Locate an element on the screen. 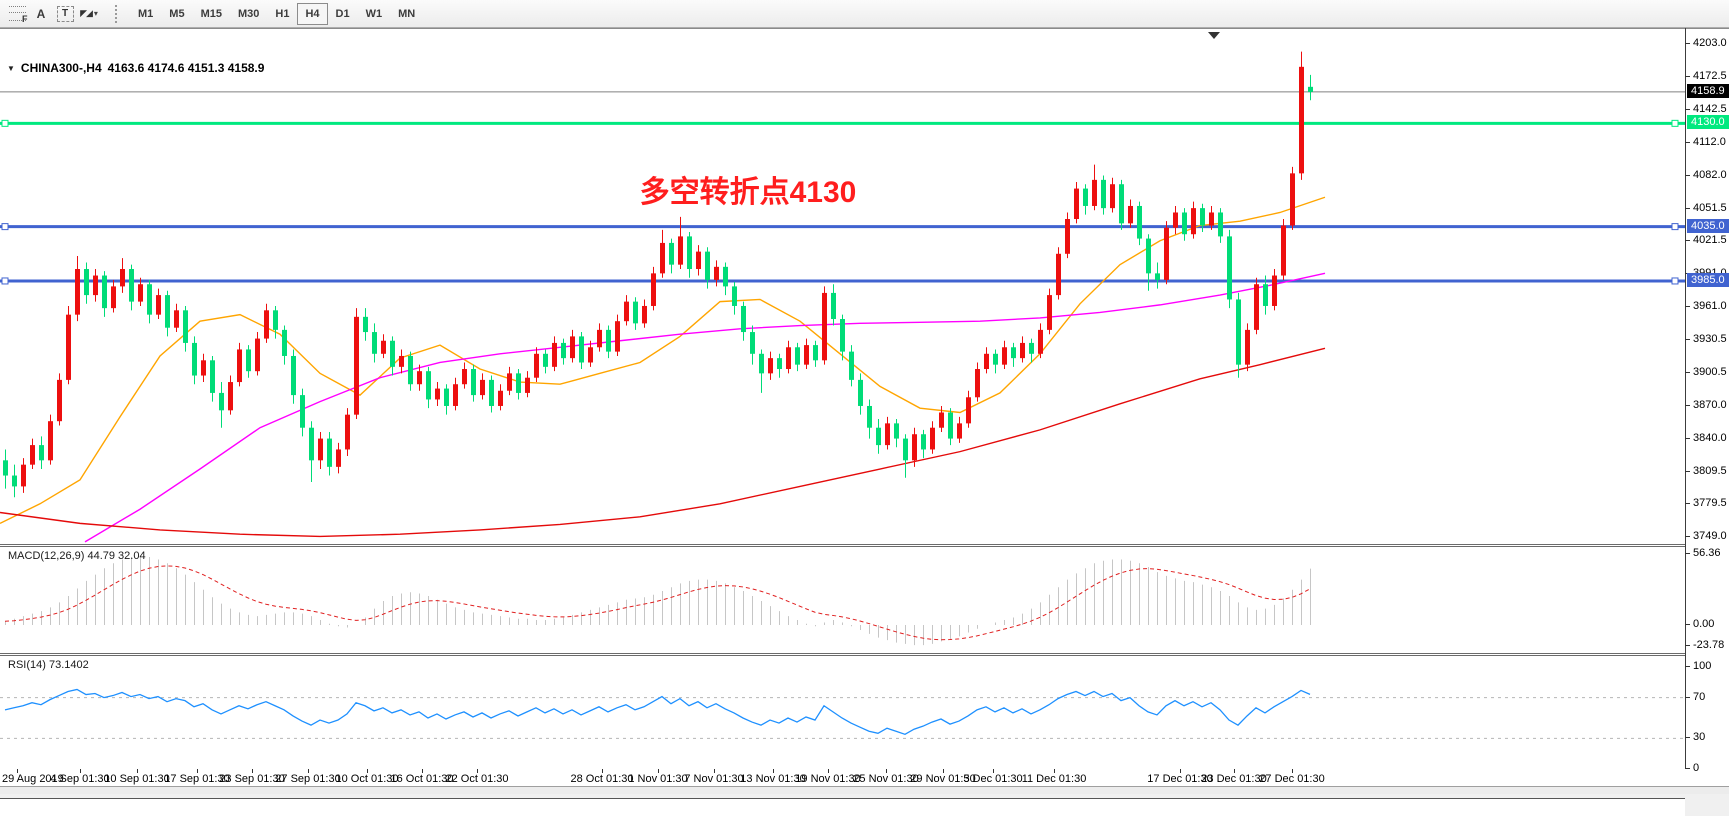  timeframe-toolbar: M1 M5 M15 M30 H1 H4 D1 W1 MN is located at coordinates (276, 13).